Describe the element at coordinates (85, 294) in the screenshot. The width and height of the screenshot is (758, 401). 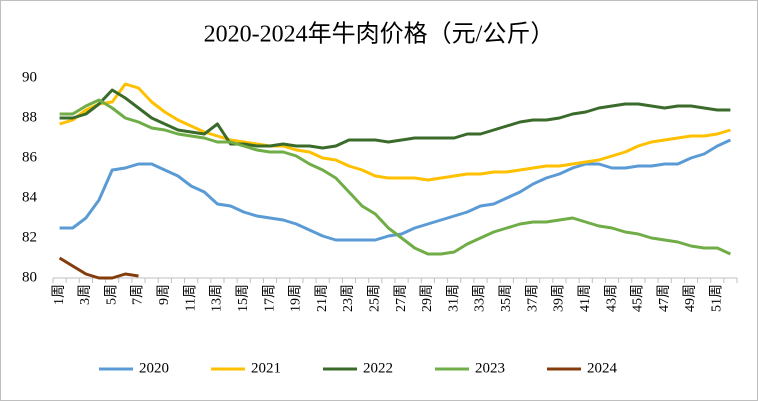
I see `x-tick-label: 3周` at that location.